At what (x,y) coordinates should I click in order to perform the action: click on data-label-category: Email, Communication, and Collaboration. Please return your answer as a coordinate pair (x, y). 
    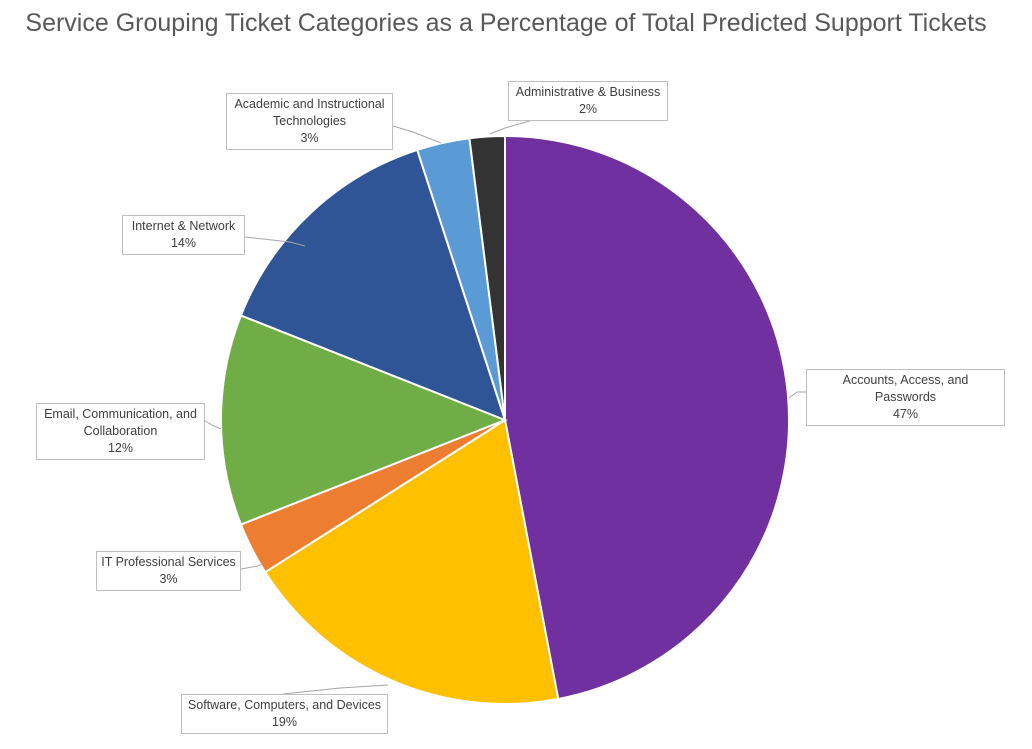
    Looking at the image, I should click on (120, 422).